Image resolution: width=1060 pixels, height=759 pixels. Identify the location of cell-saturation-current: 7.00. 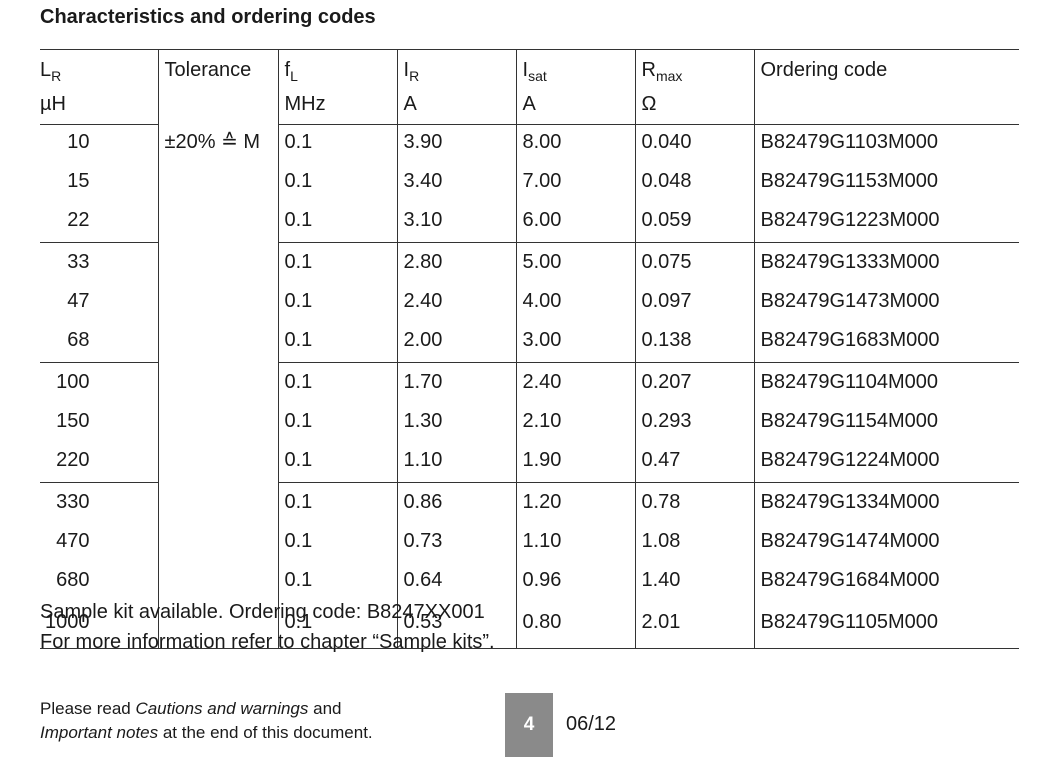
(575, 183).